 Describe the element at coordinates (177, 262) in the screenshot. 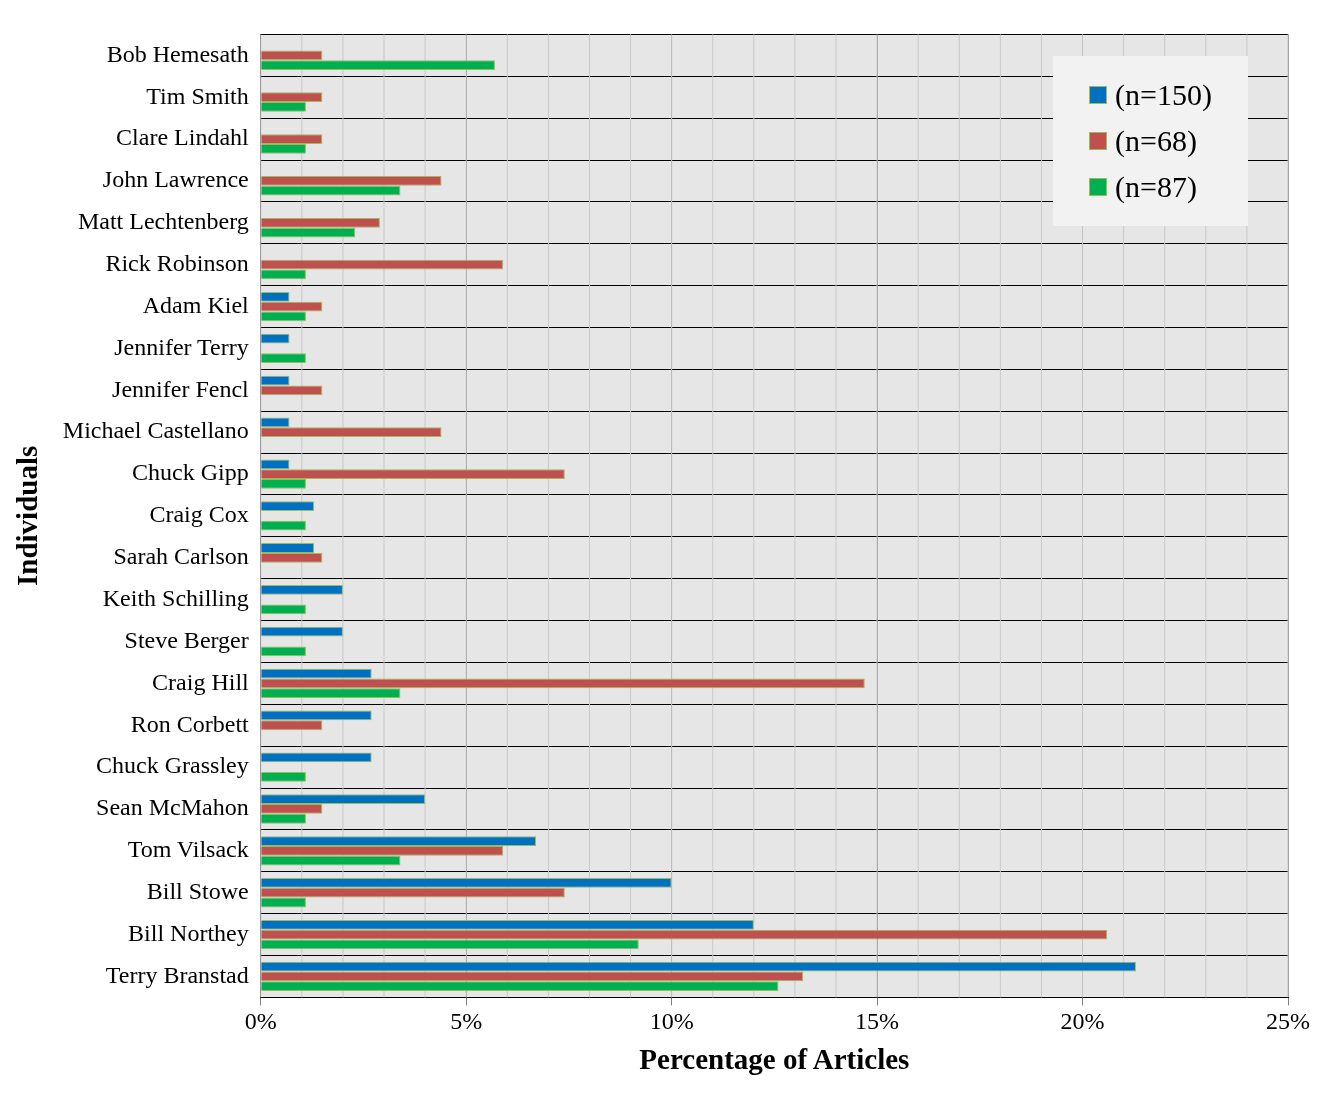

I see `y-tick-label: Rick Robinson` at that location.